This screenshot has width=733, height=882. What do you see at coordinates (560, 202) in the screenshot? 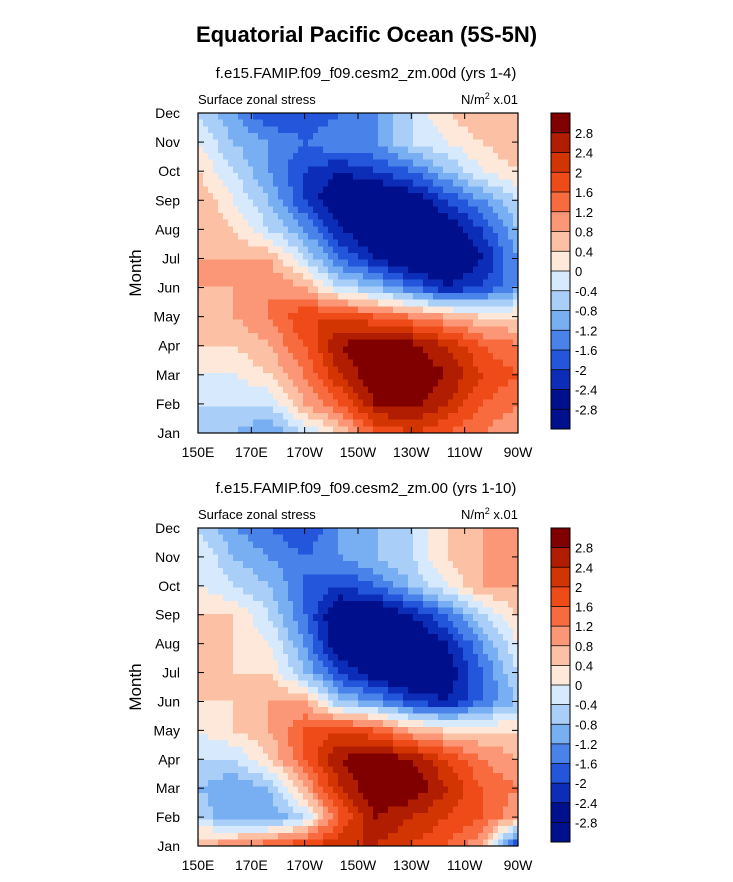
I see `colorbar-box` at bounding box center [560, 202].